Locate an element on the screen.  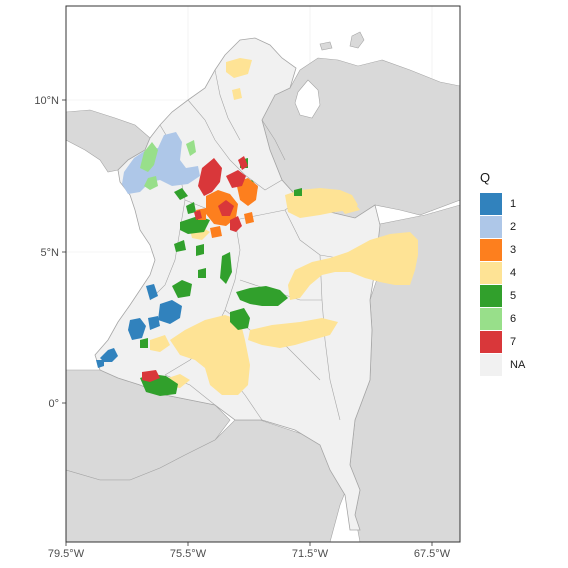
legend-item: 3 is located at coordinates (520, 249).